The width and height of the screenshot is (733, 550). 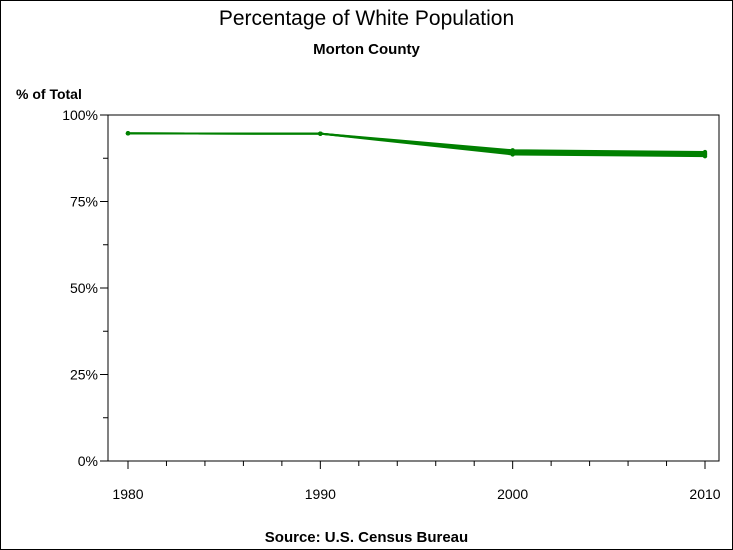 I want to click on x-tick-label: 2010, so click(x=704, y=494).